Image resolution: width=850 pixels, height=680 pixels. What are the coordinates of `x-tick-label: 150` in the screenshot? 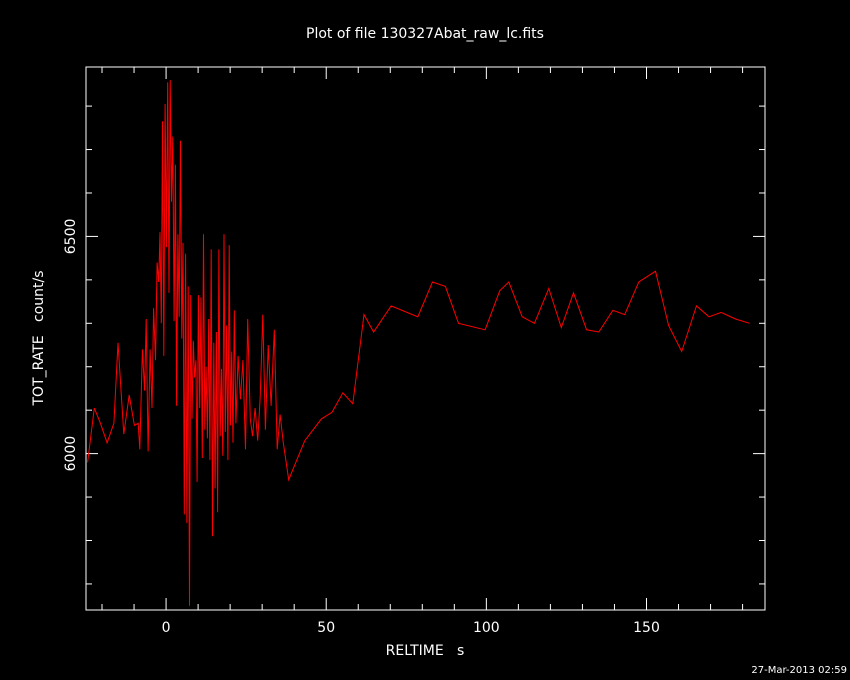 It's located at (646, 628).